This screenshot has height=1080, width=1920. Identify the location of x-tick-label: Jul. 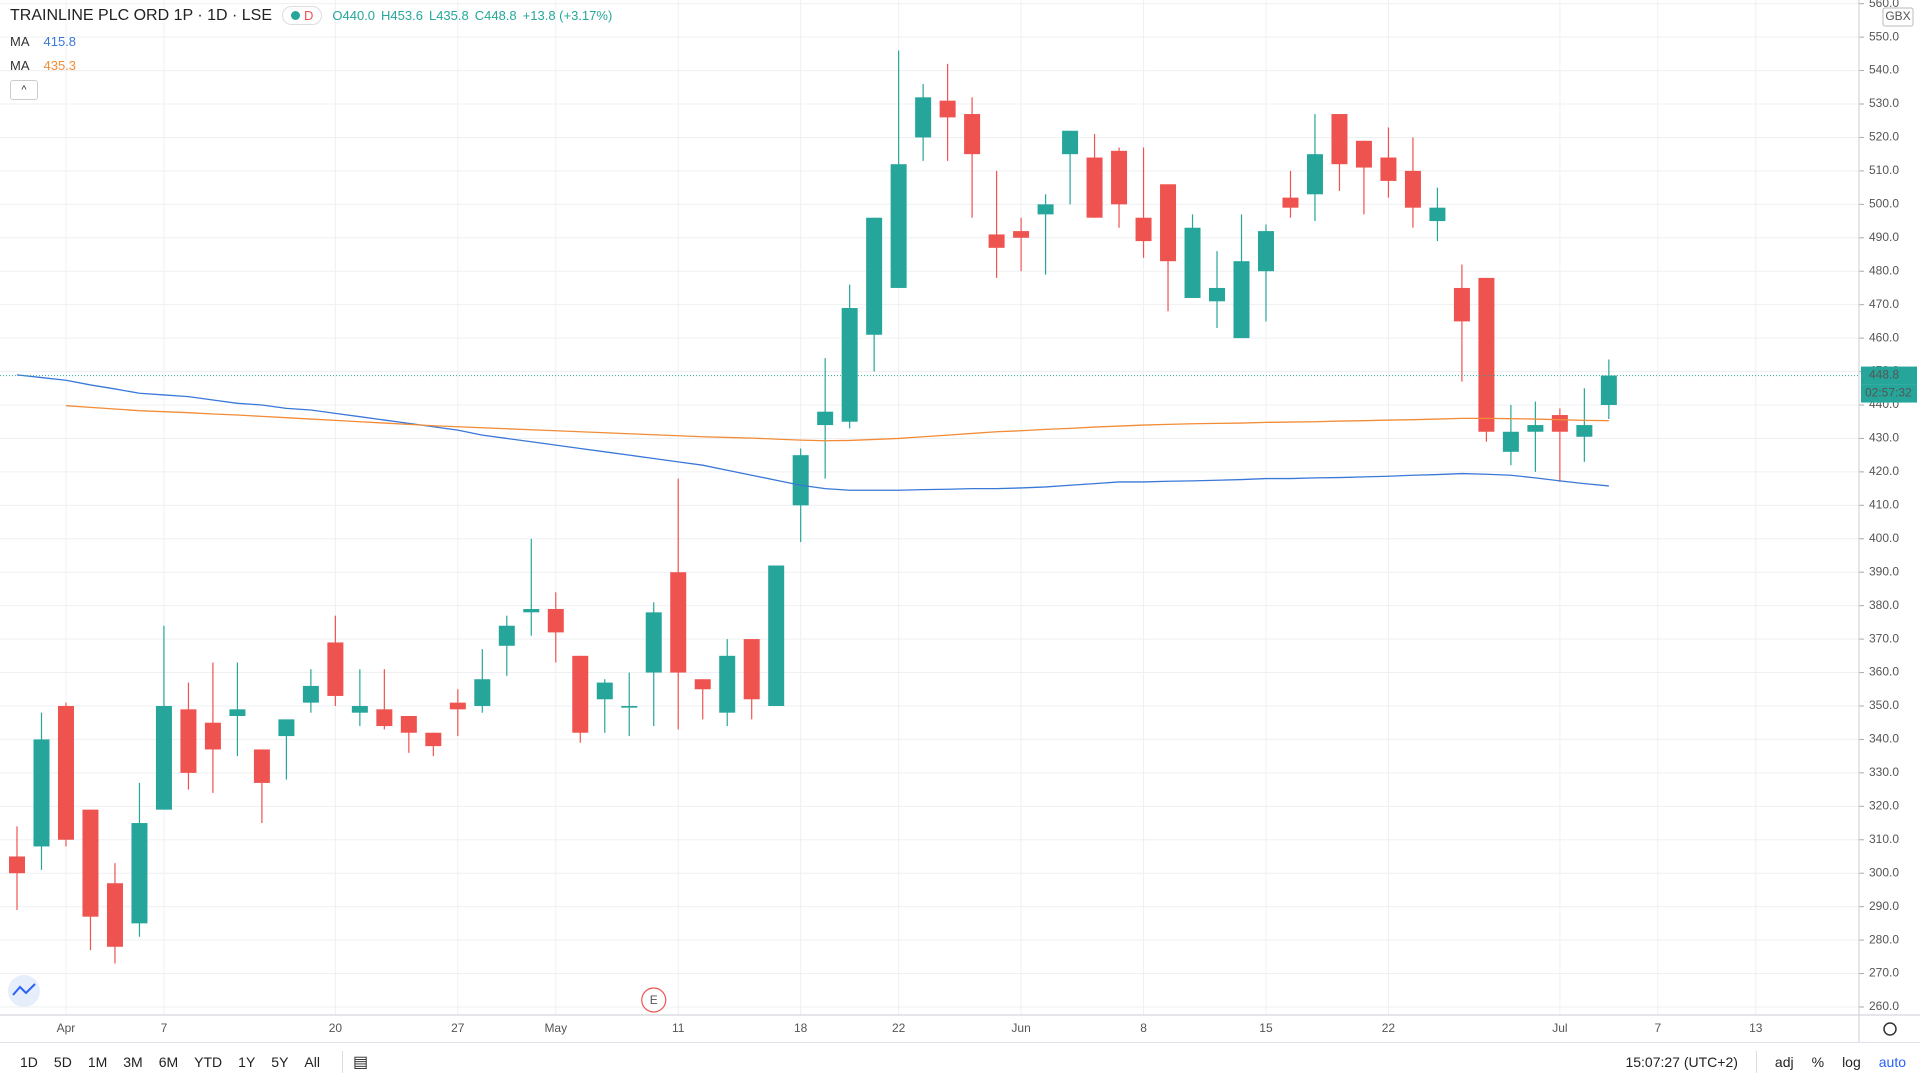
(1559, 1028).